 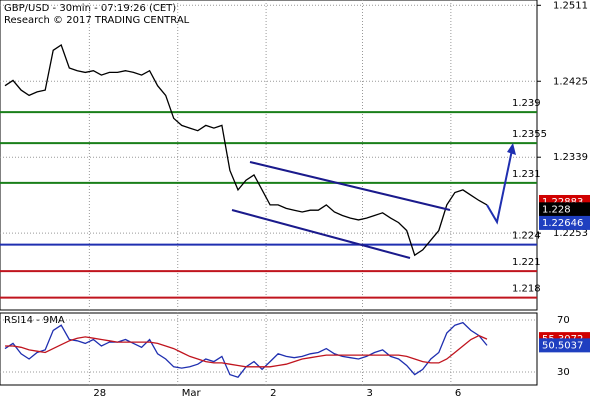 I want to click on y-tick-label: 70, so click(x=563, y=320).